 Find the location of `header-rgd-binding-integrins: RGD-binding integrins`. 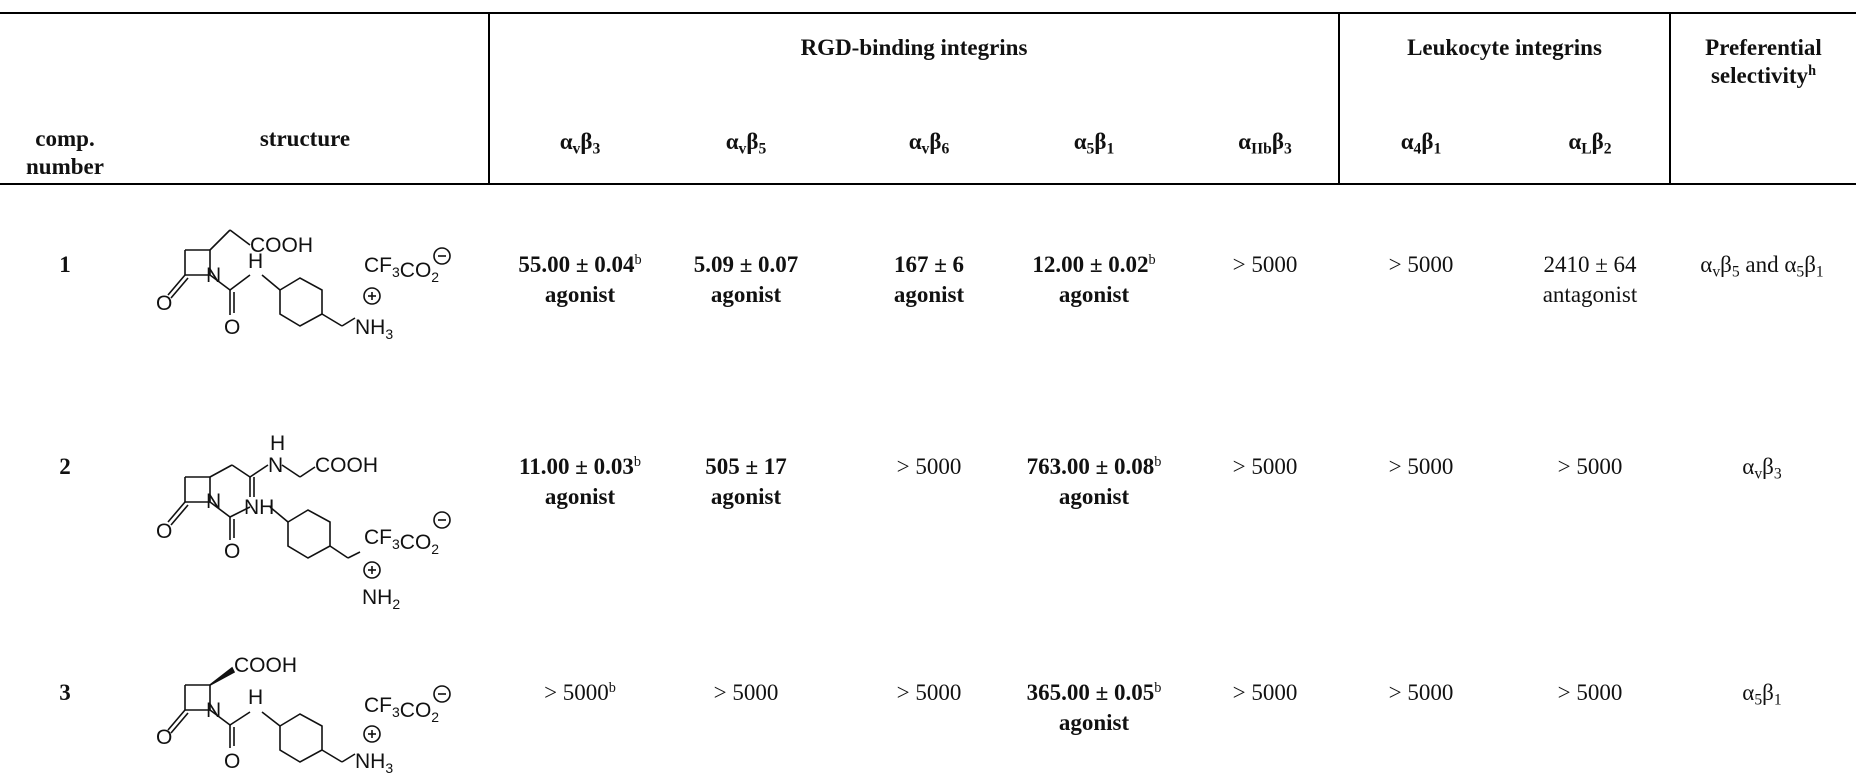

header-rgd-binding-integrins: RGD-binding integrins is located at coordinates (914, 47).